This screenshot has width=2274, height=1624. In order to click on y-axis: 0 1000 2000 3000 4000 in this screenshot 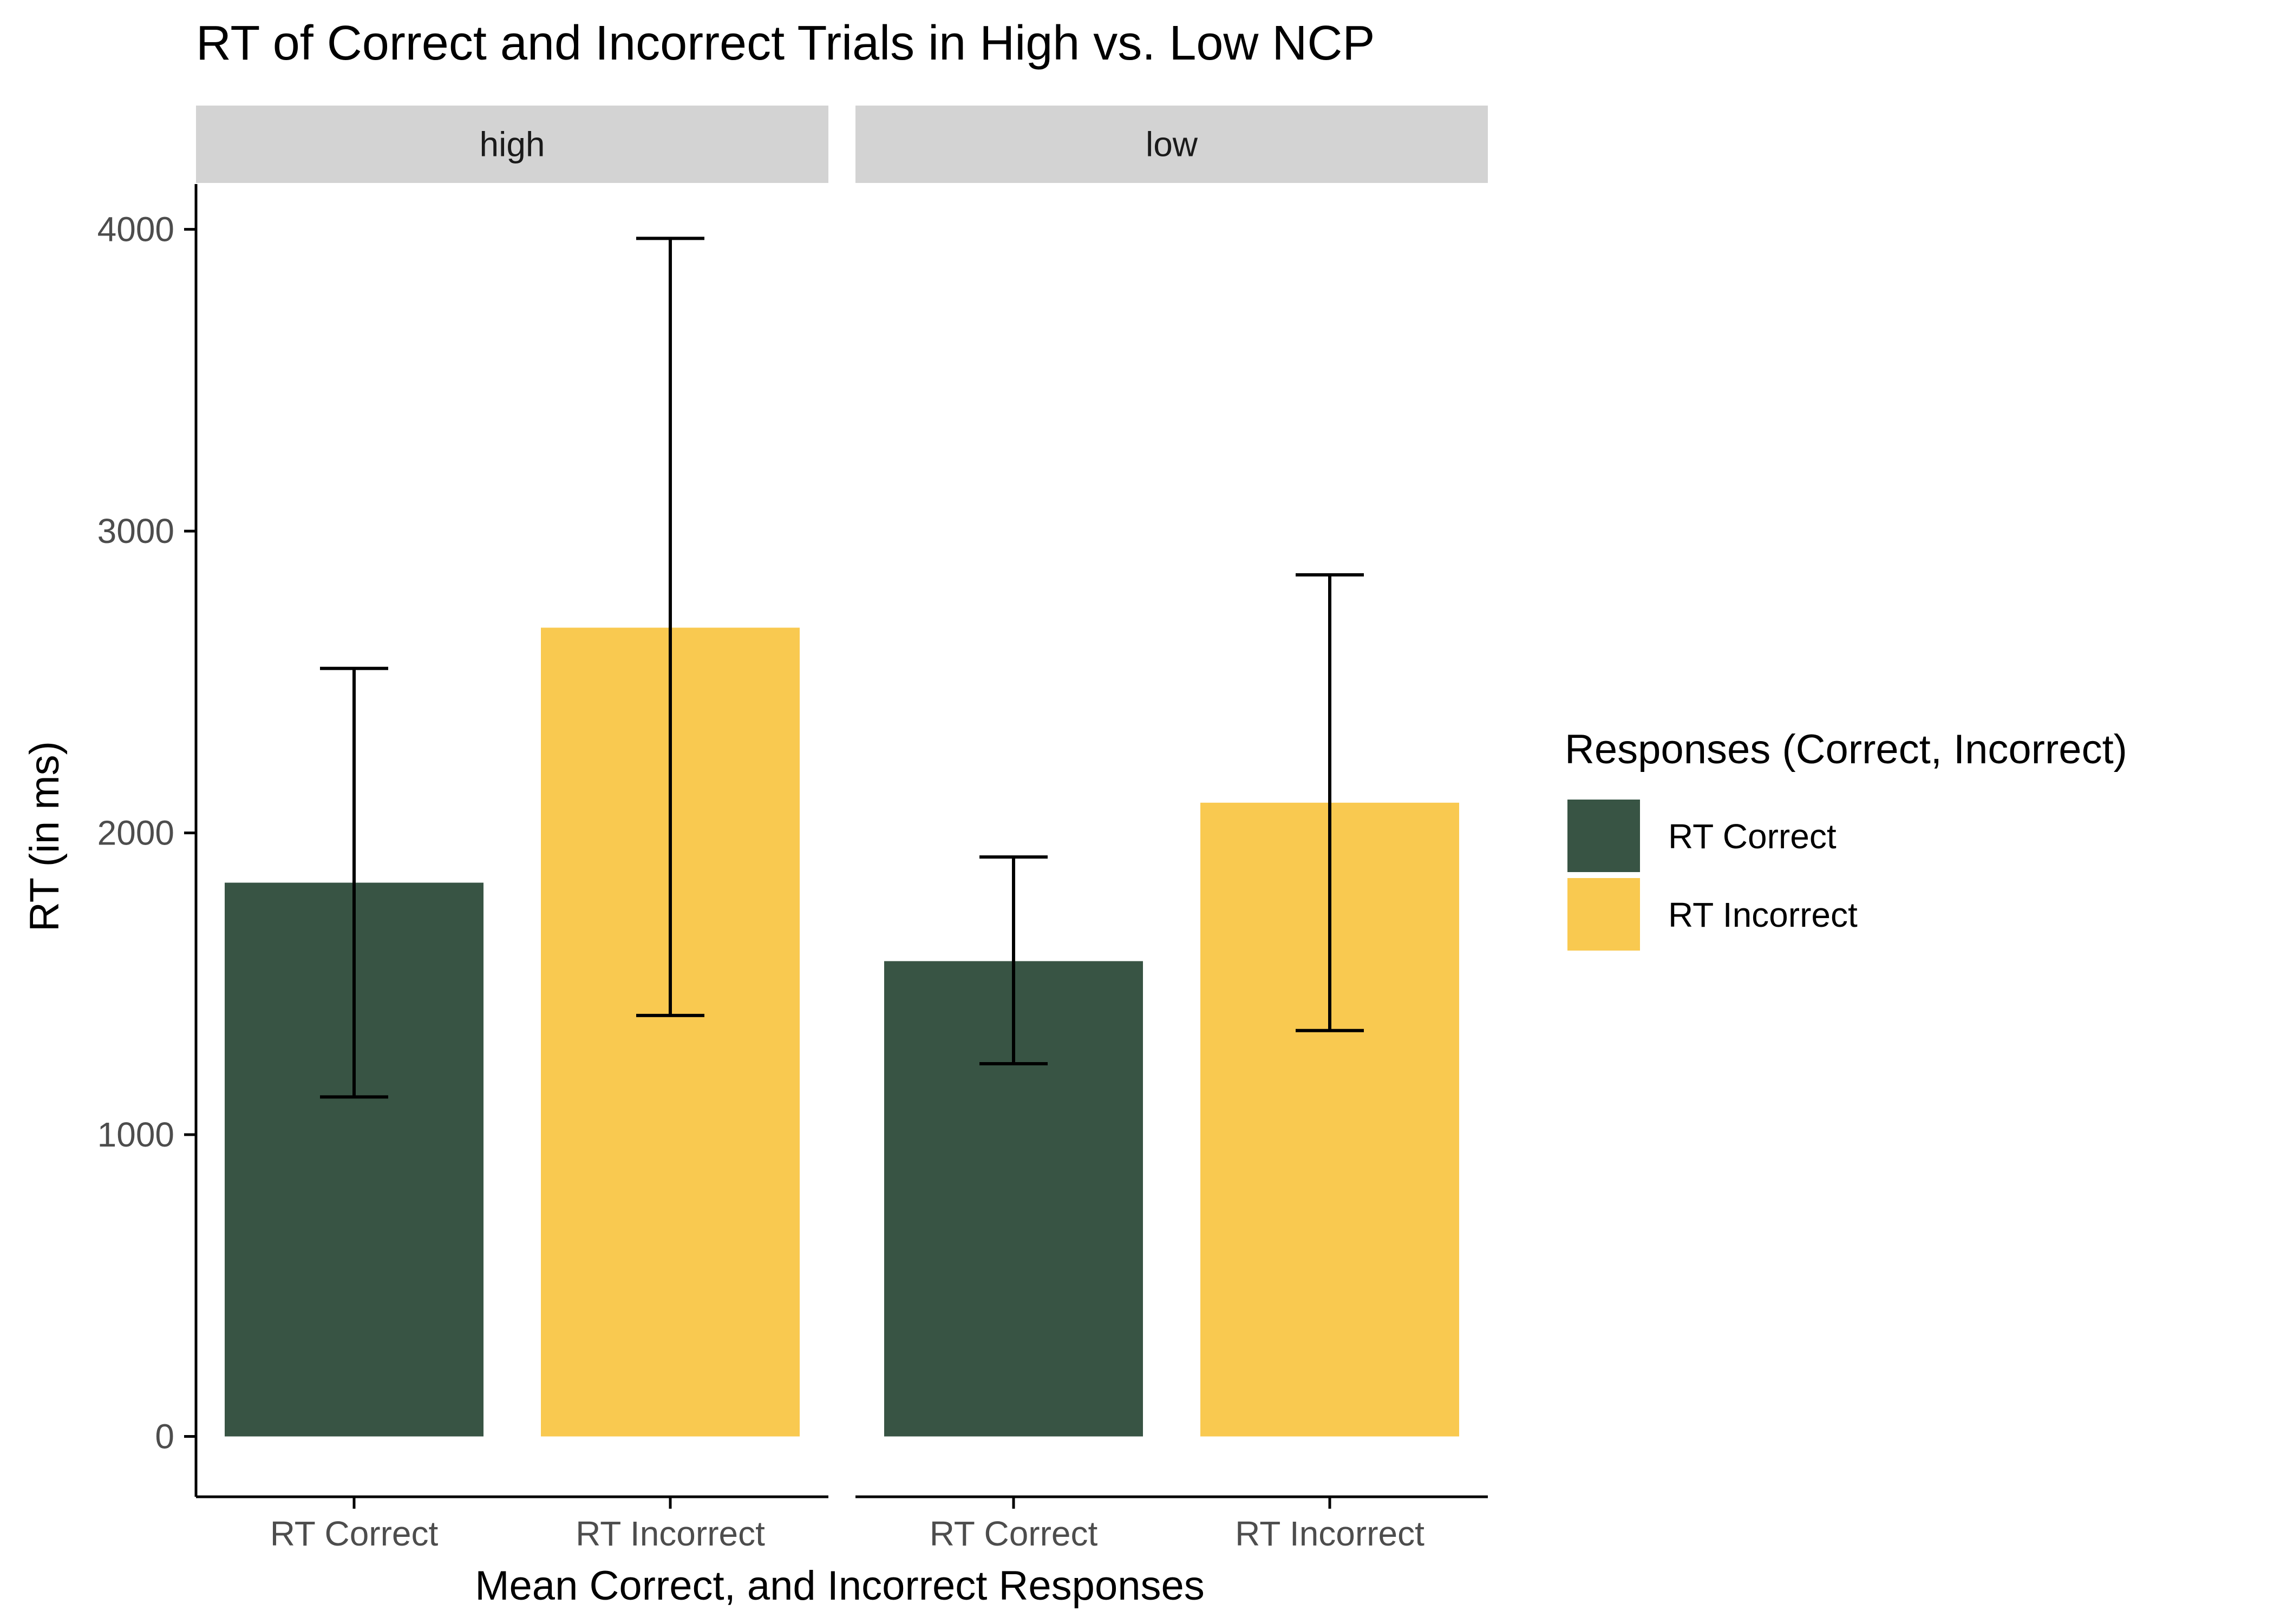, I will do `click(148, 841)`.